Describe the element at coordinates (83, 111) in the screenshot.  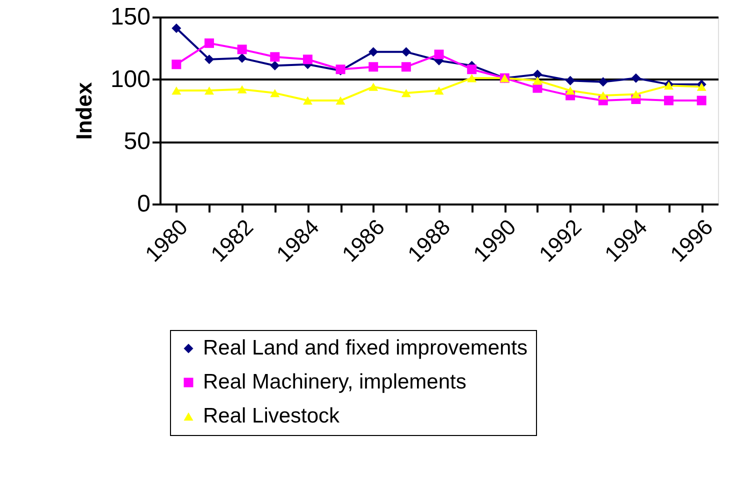
I see `y-axis-title: Index` at that location.